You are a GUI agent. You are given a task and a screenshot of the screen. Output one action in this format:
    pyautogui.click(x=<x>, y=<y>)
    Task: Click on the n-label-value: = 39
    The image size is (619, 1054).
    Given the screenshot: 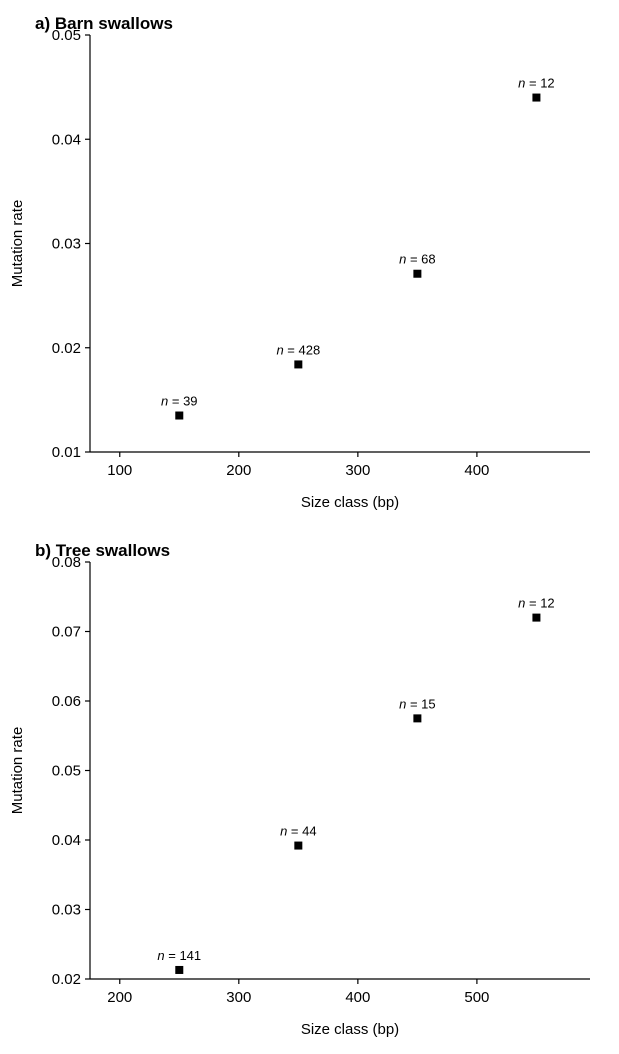 What is the action you would take?
    pyautogui.click(x=182, y=401)
    